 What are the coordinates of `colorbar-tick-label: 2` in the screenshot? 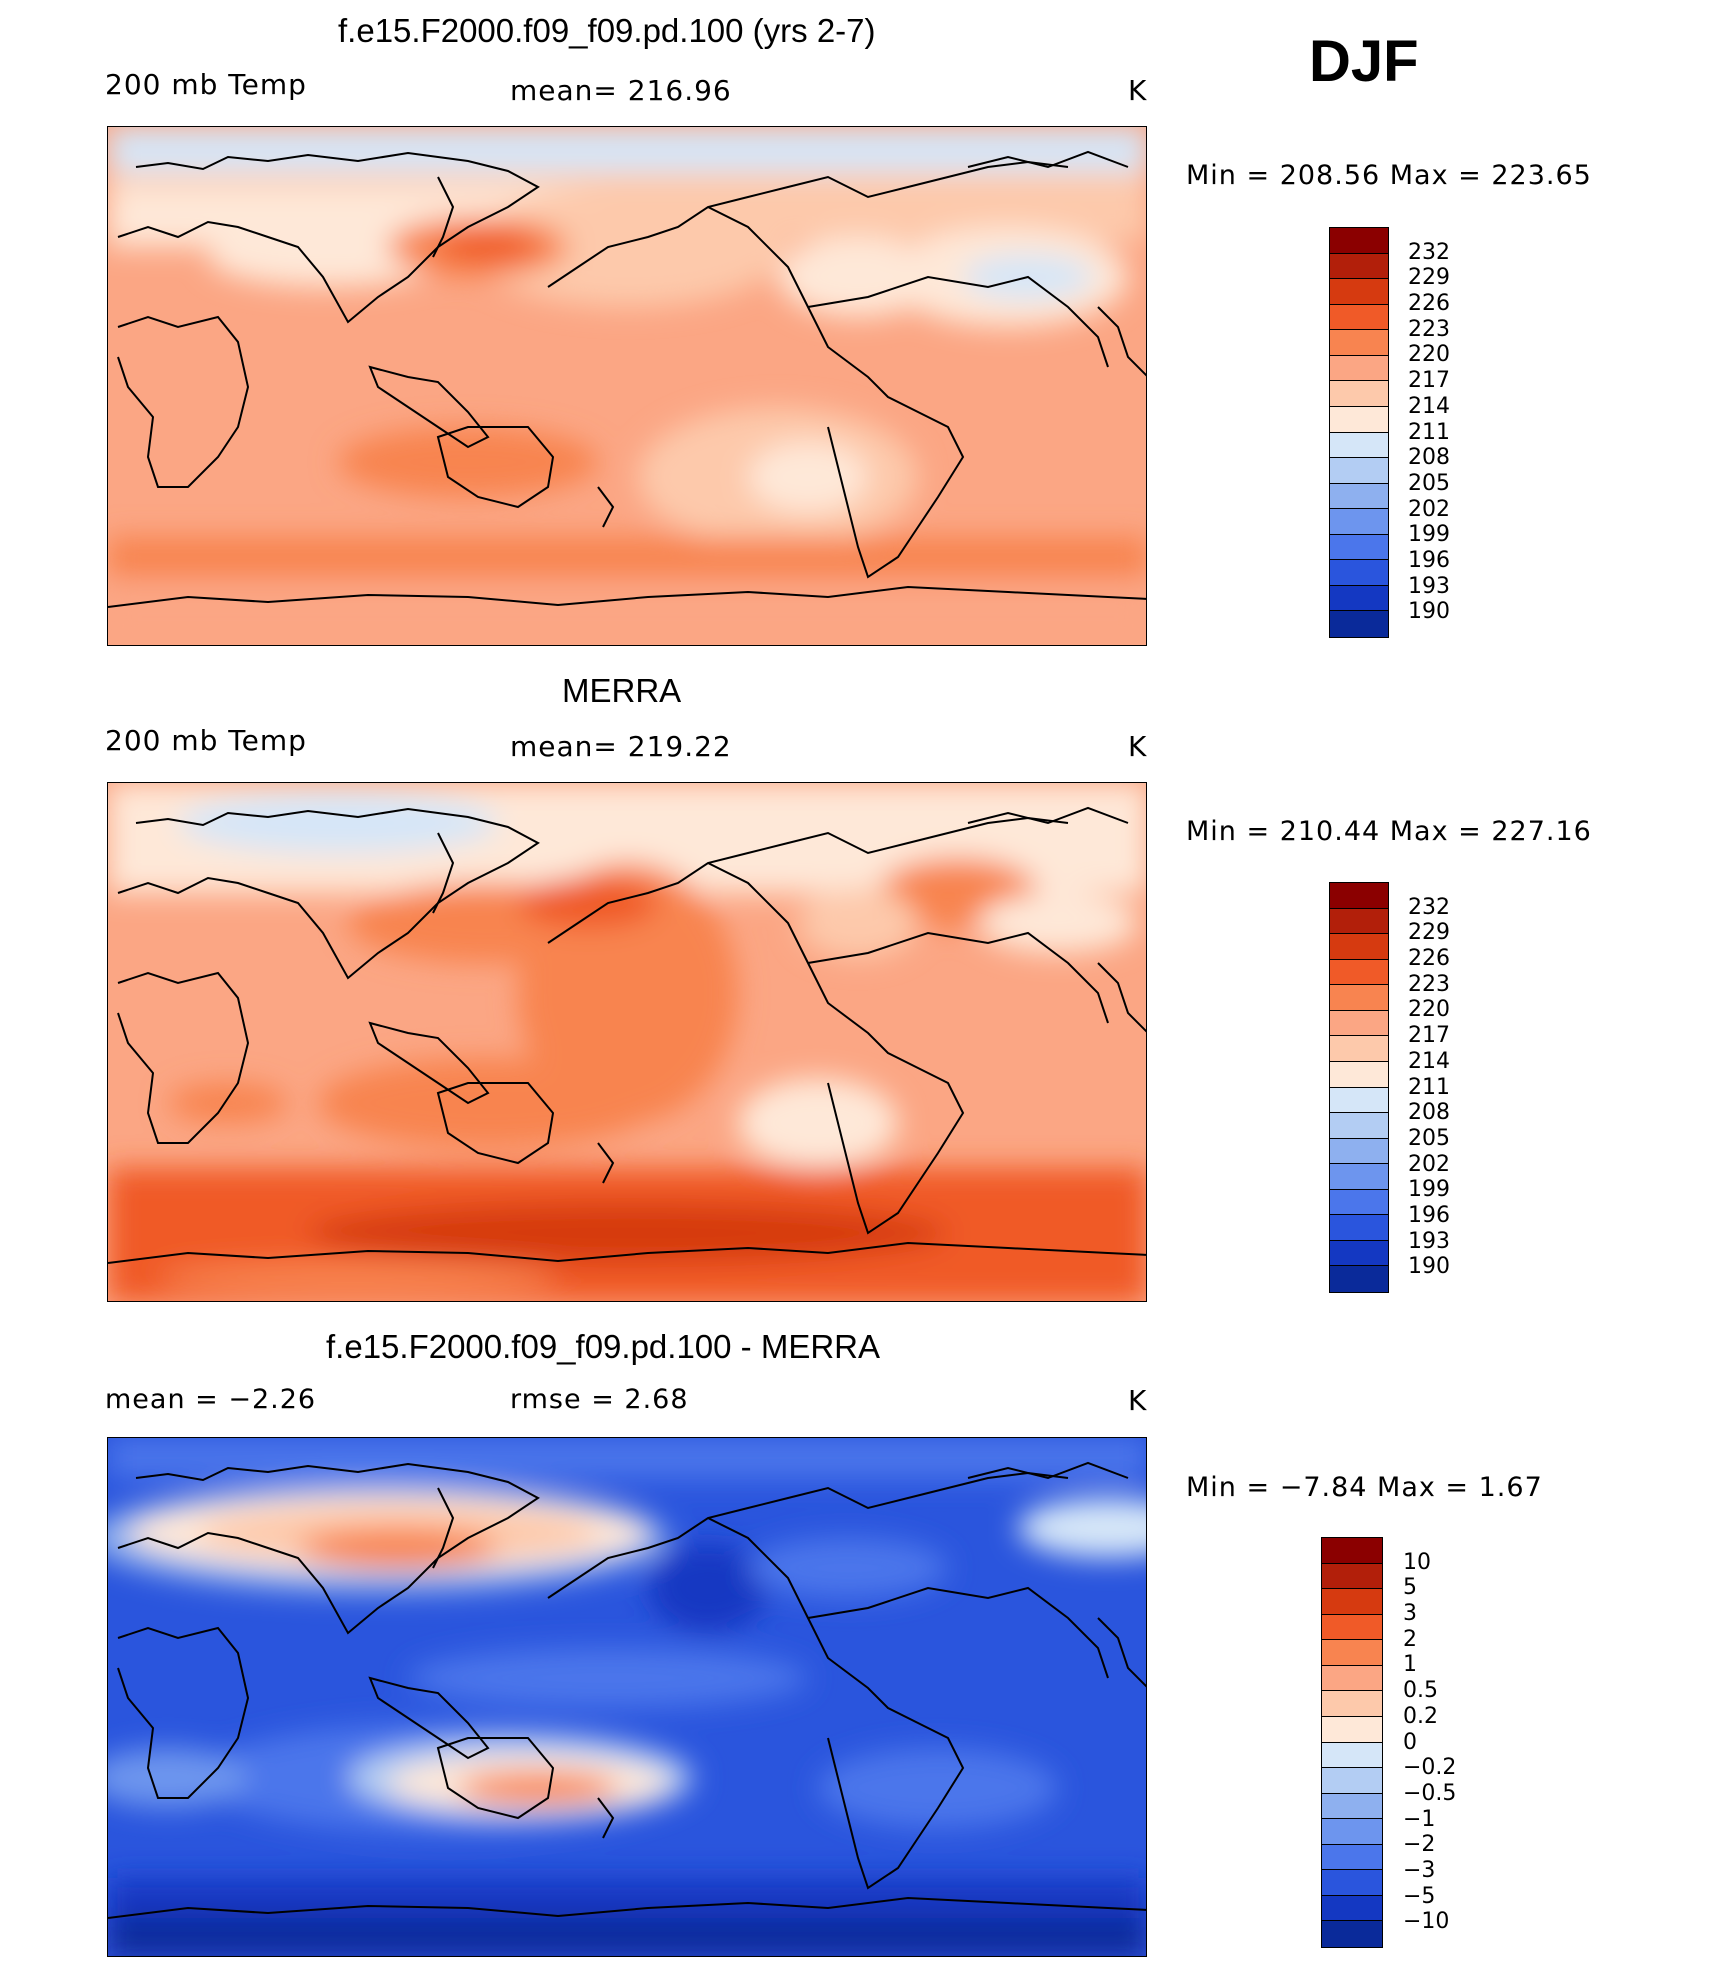 It's located at (1410, 1639).